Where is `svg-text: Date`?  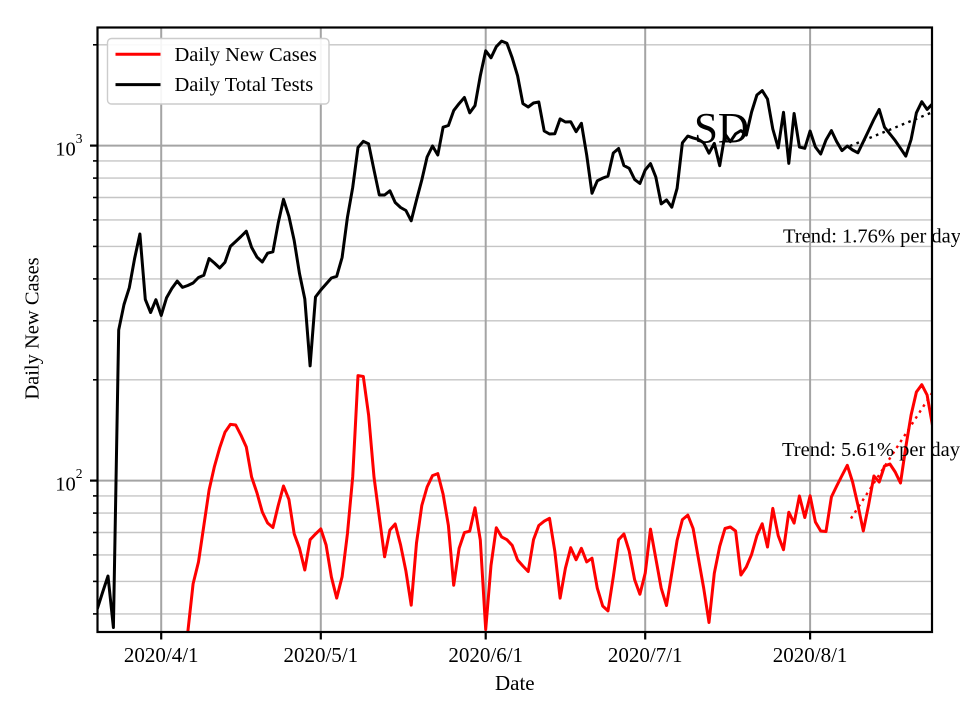
svg-text: Date is located at coordinates (515, 683).